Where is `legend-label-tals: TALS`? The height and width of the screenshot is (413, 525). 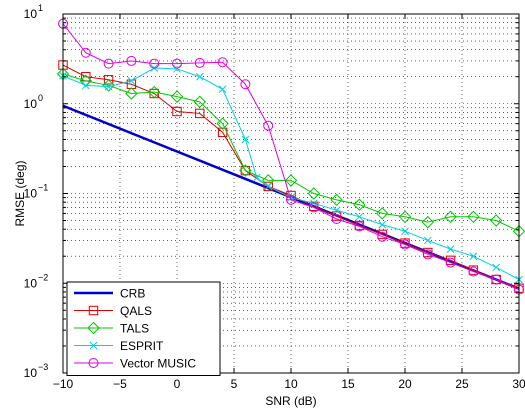 legend-label-tals: TALS is located at coordinates (134, 329).